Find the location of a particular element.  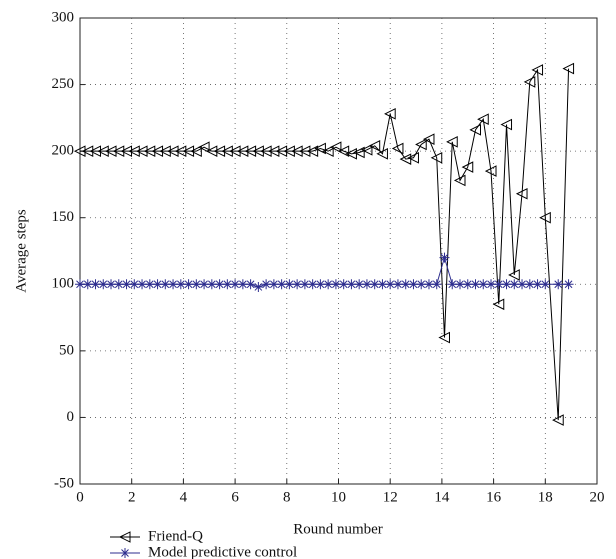

x-tick-label: 4 is located at coordinates (184, 497).